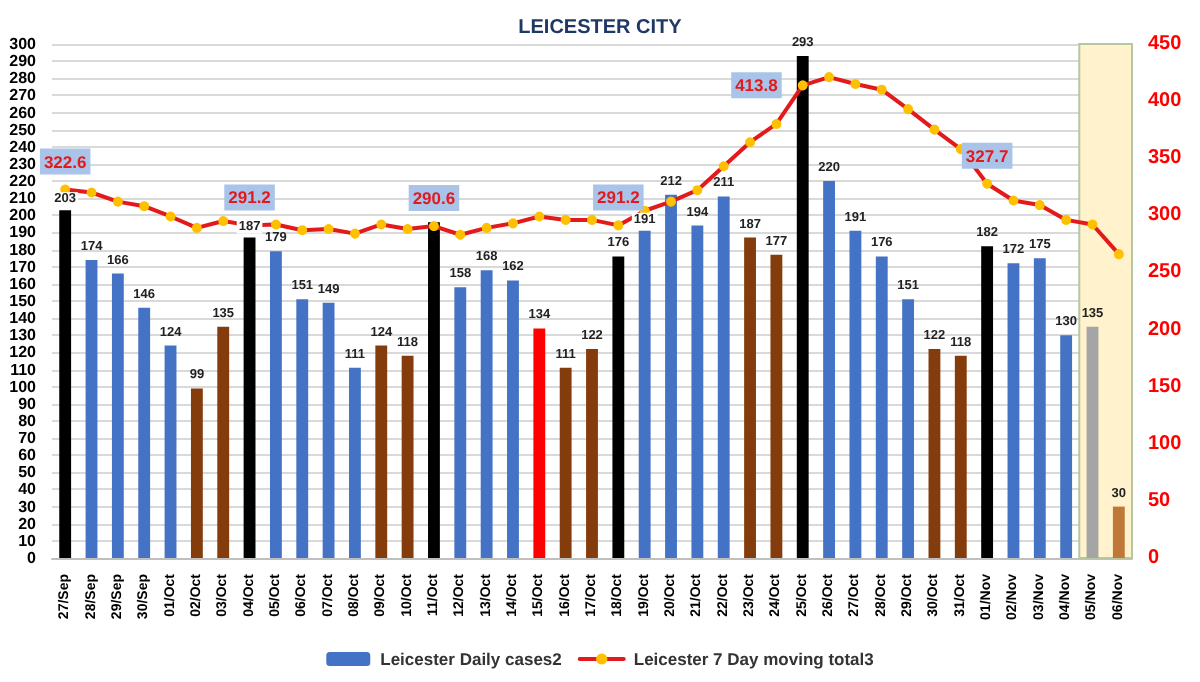 The width and height of the screenshot is (1200, 682). Describe the element at coordinates (1165, 272) in the screenshot. I see `y2-tick-label: 250` at that location.